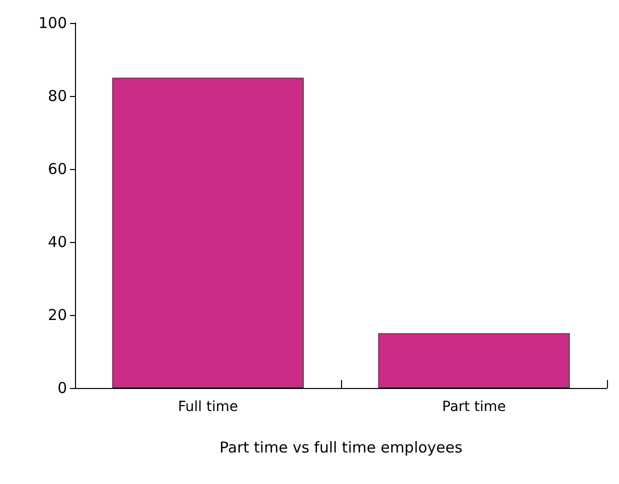 This screenshot has height=484, width=619. I want to click on y-tick-label: 100, so click(52, 23).